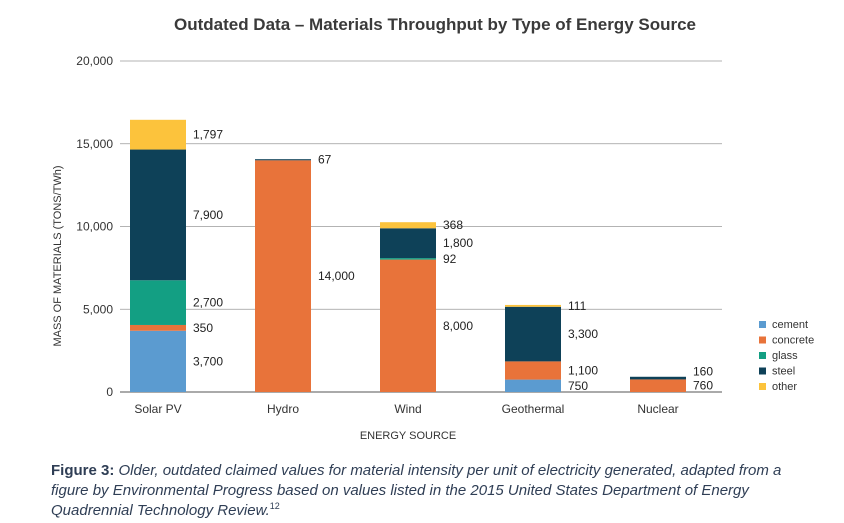  Describe the element at coordinates (450, 259) in the screenshot. I see `data-label: 92` at that location.